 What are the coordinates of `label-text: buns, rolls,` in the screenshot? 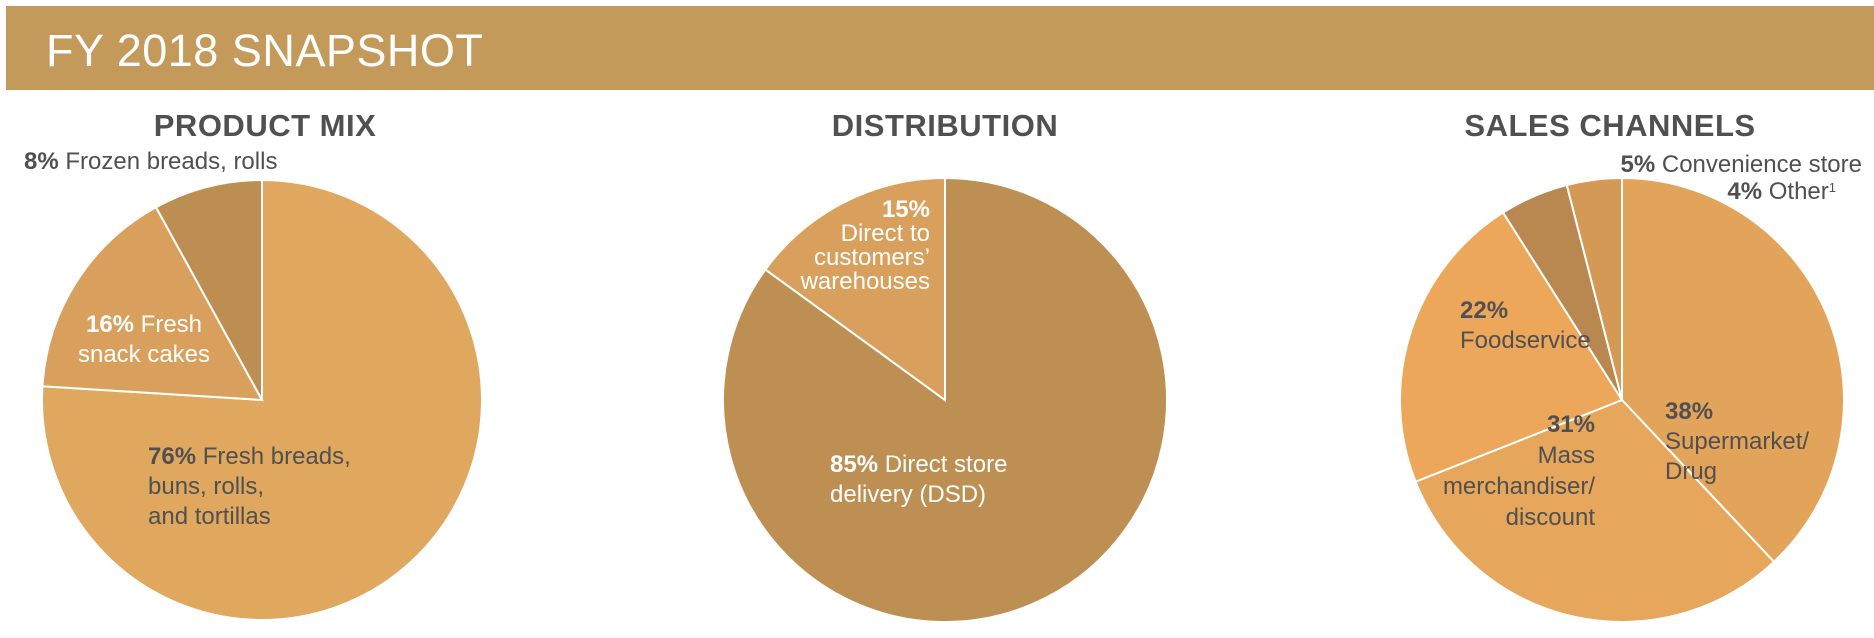 It's located at (206, 486).